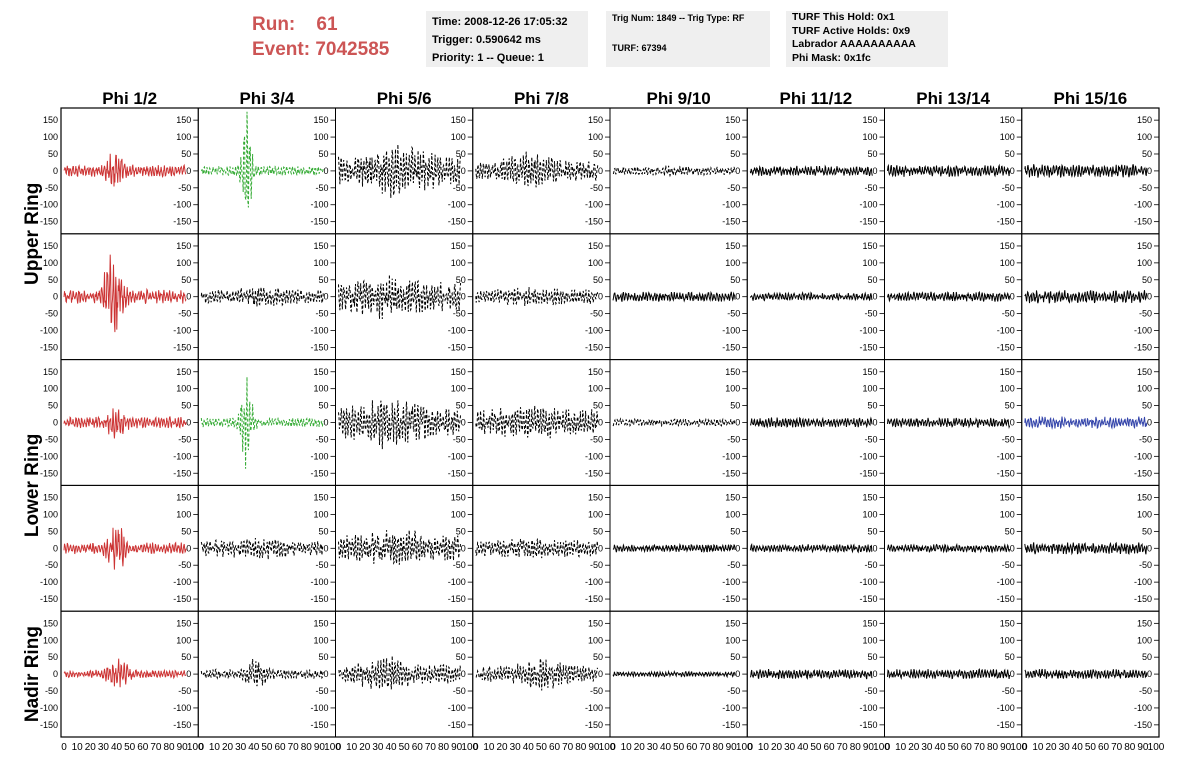 The image size is (1196, 772). What do you see at coordinates (718, 747) in the screenshot?
I see `x-tick-label: 80` at bounding box center [718, 747].